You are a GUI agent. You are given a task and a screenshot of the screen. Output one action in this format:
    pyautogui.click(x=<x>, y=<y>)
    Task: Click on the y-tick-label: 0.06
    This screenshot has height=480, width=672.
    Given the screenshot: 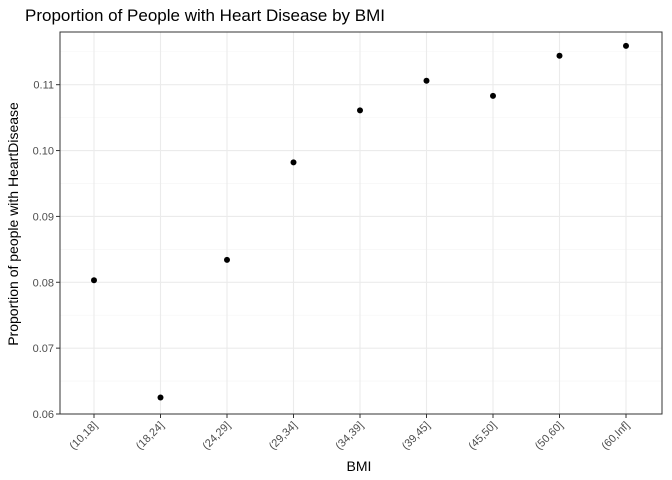 What is the action you would take?
    pyautogui.click(x=43, y=415)
    